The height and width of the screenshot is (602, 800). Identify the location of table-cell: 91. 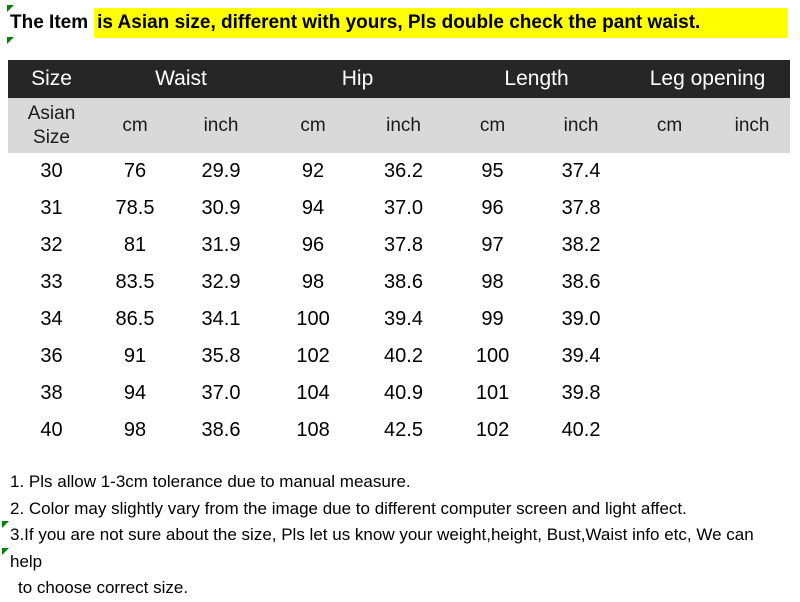
(135, 356).